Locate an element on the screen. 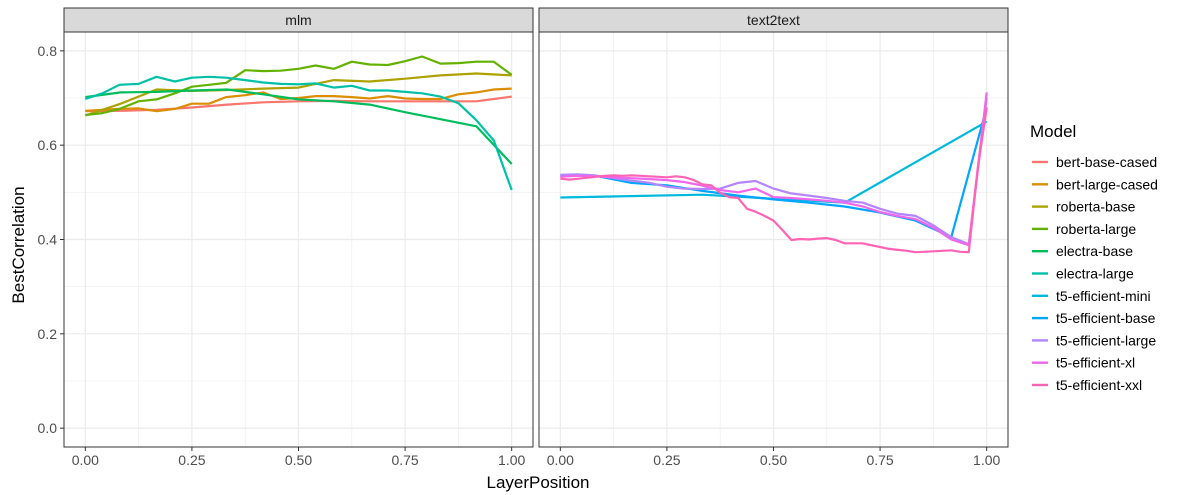 The image size is (1204, 495). x-axis-title: LayerPosition is located at coordinates (537, 482).